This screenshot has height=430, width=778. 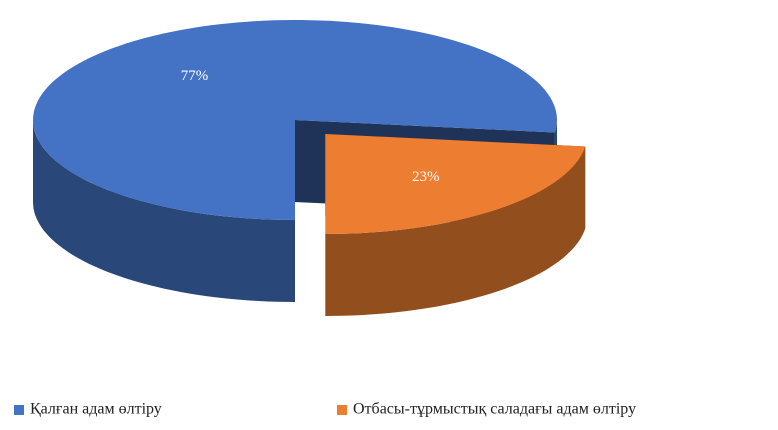 I want to click on legend-label: Қалған адам өлтіру, so click(x=96, y=409).